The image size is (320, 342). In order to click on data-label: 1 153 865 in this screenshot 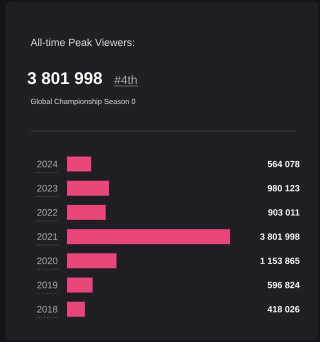, I will do `click(280, 261)`.